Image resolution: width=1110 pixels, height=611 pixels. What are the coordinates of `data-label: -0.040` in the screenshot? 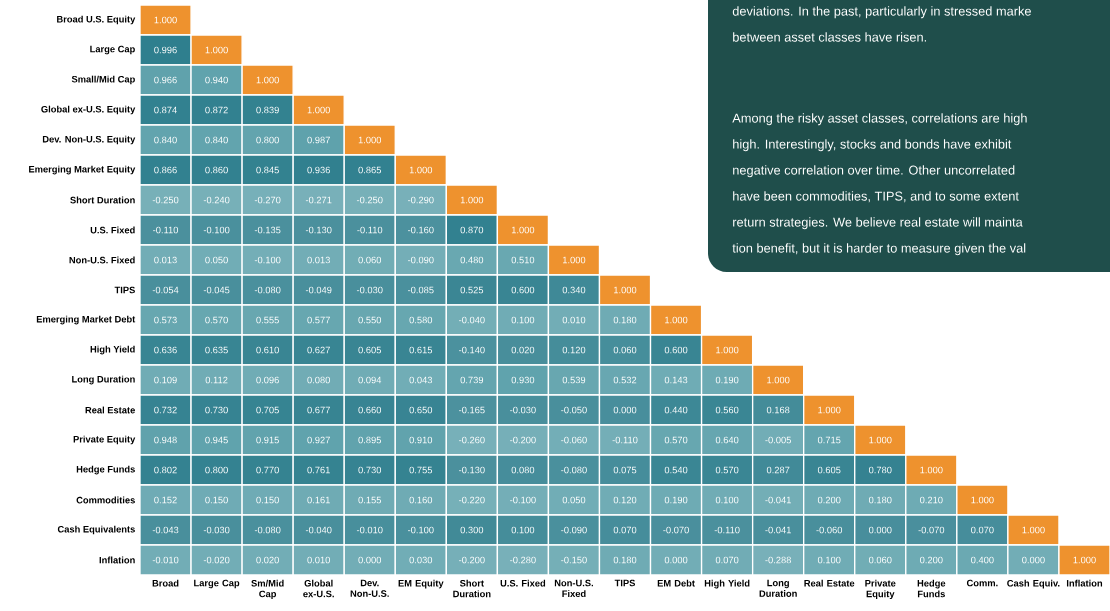 It's located at (318, 530).